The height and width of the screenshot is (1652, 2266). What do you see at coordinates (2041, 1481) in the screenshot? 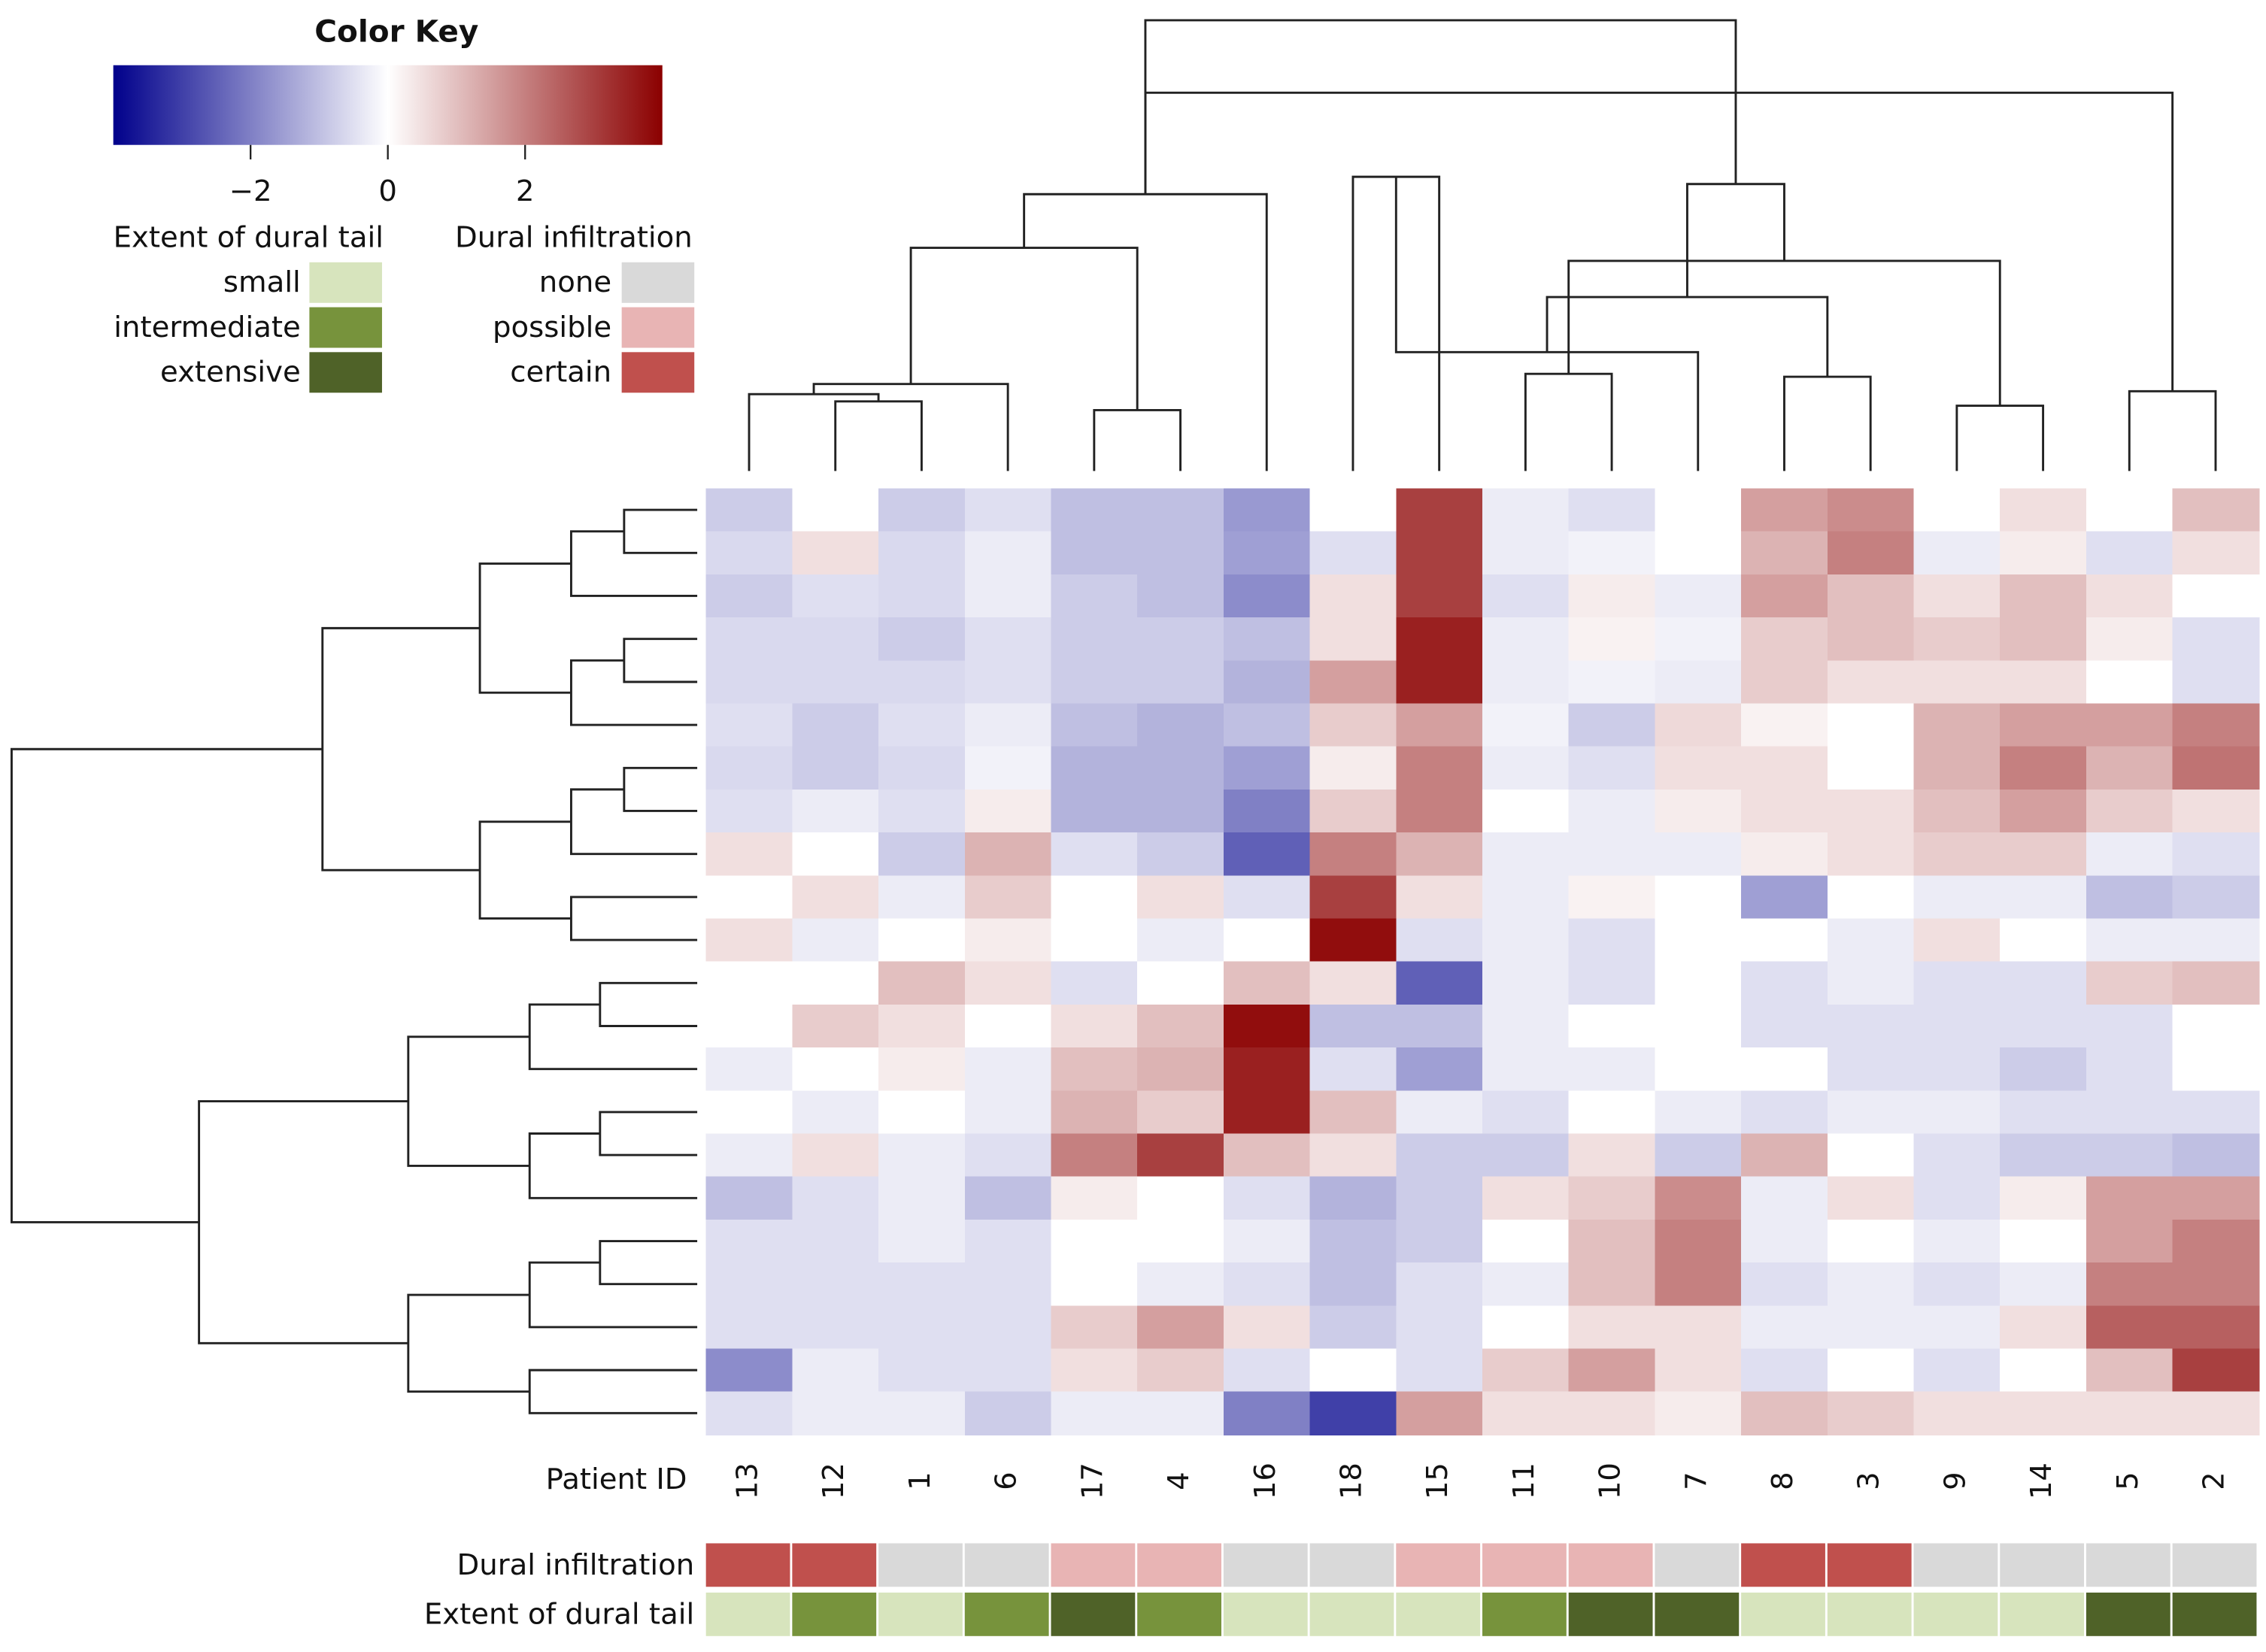
I see `column-label: 14` at bounding box center [2041, 1481].